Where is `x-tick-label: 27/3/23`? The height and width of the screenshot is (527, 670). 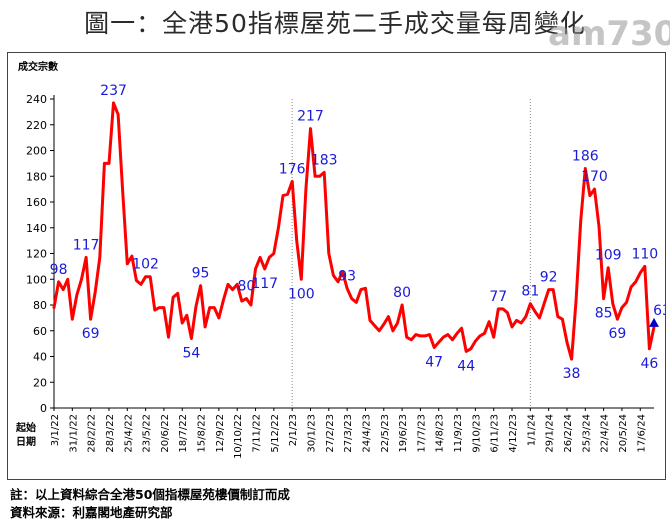 x-tick-label: 27/3/23 is located at coordinates (348, 433).